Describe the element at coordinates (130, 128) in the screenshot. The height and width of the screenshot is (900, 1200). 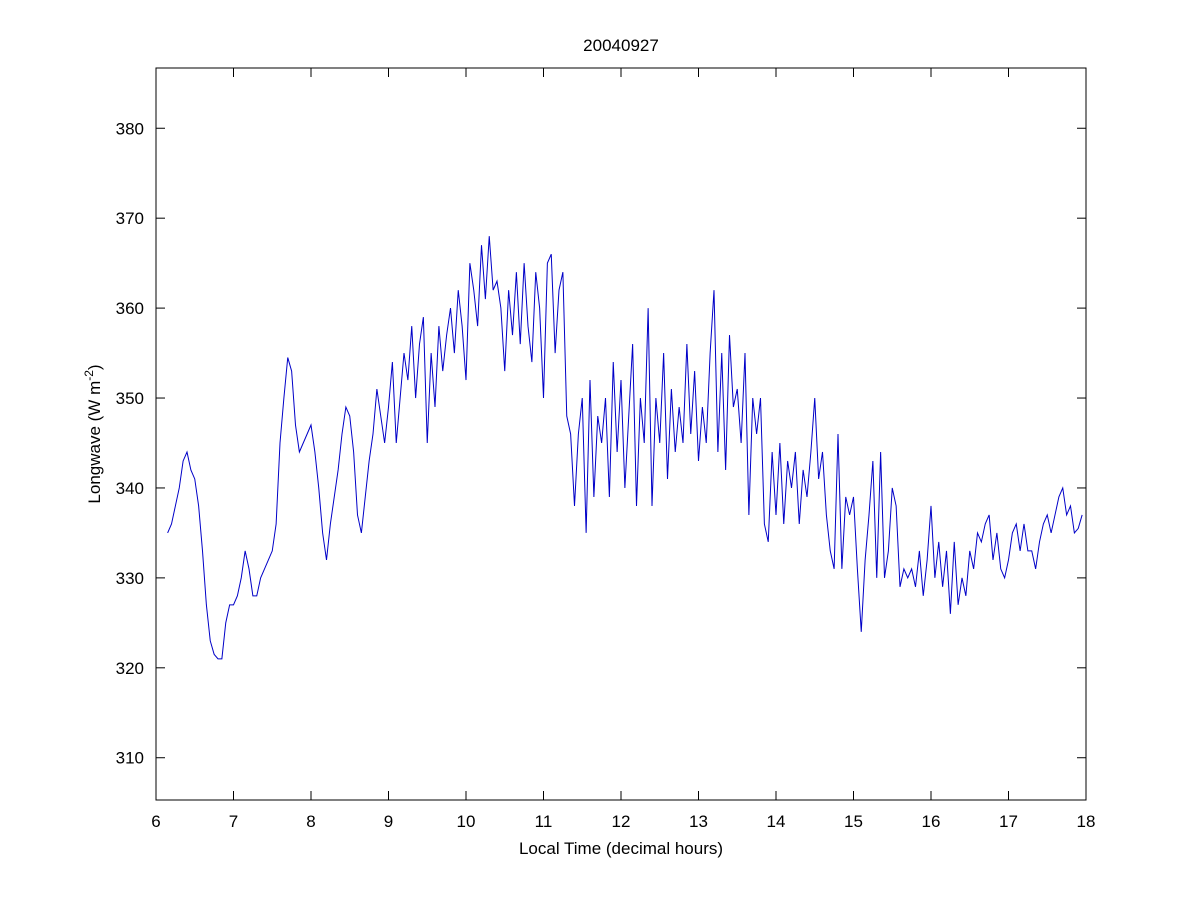
I see `y-tick-label: 380` at that location.